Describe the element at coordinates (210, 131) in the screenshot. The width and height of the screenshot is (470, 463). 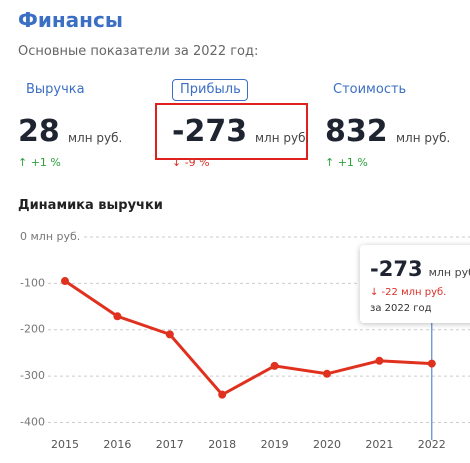
I see `metric-value: -273` at that location.